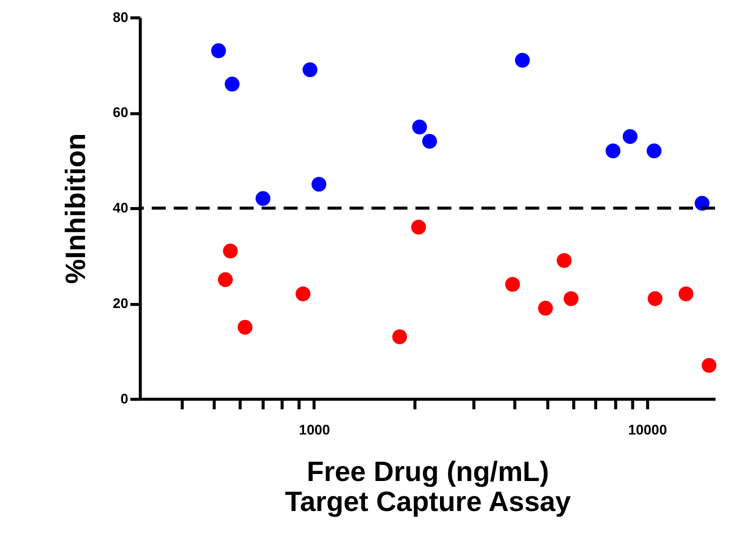  What do you see at coordinates (120, 112) in the screenshot?
I see `y-tick-label: 60` at bounding box center [120, 112].